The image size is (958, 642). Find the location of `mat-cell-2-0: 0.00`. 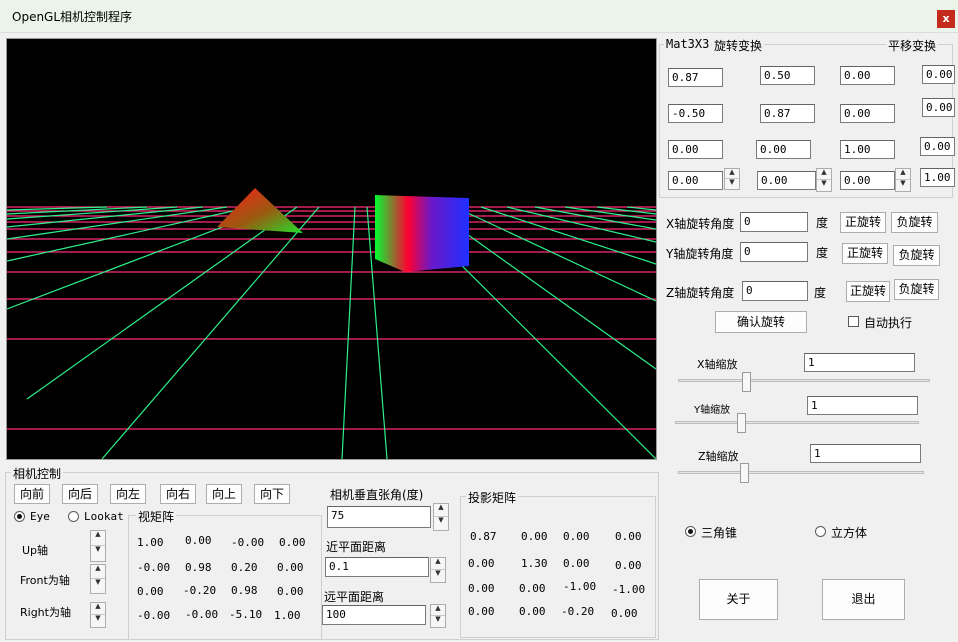

mat-cell-2-0: 0.00 is located at coordinates (695, 149).